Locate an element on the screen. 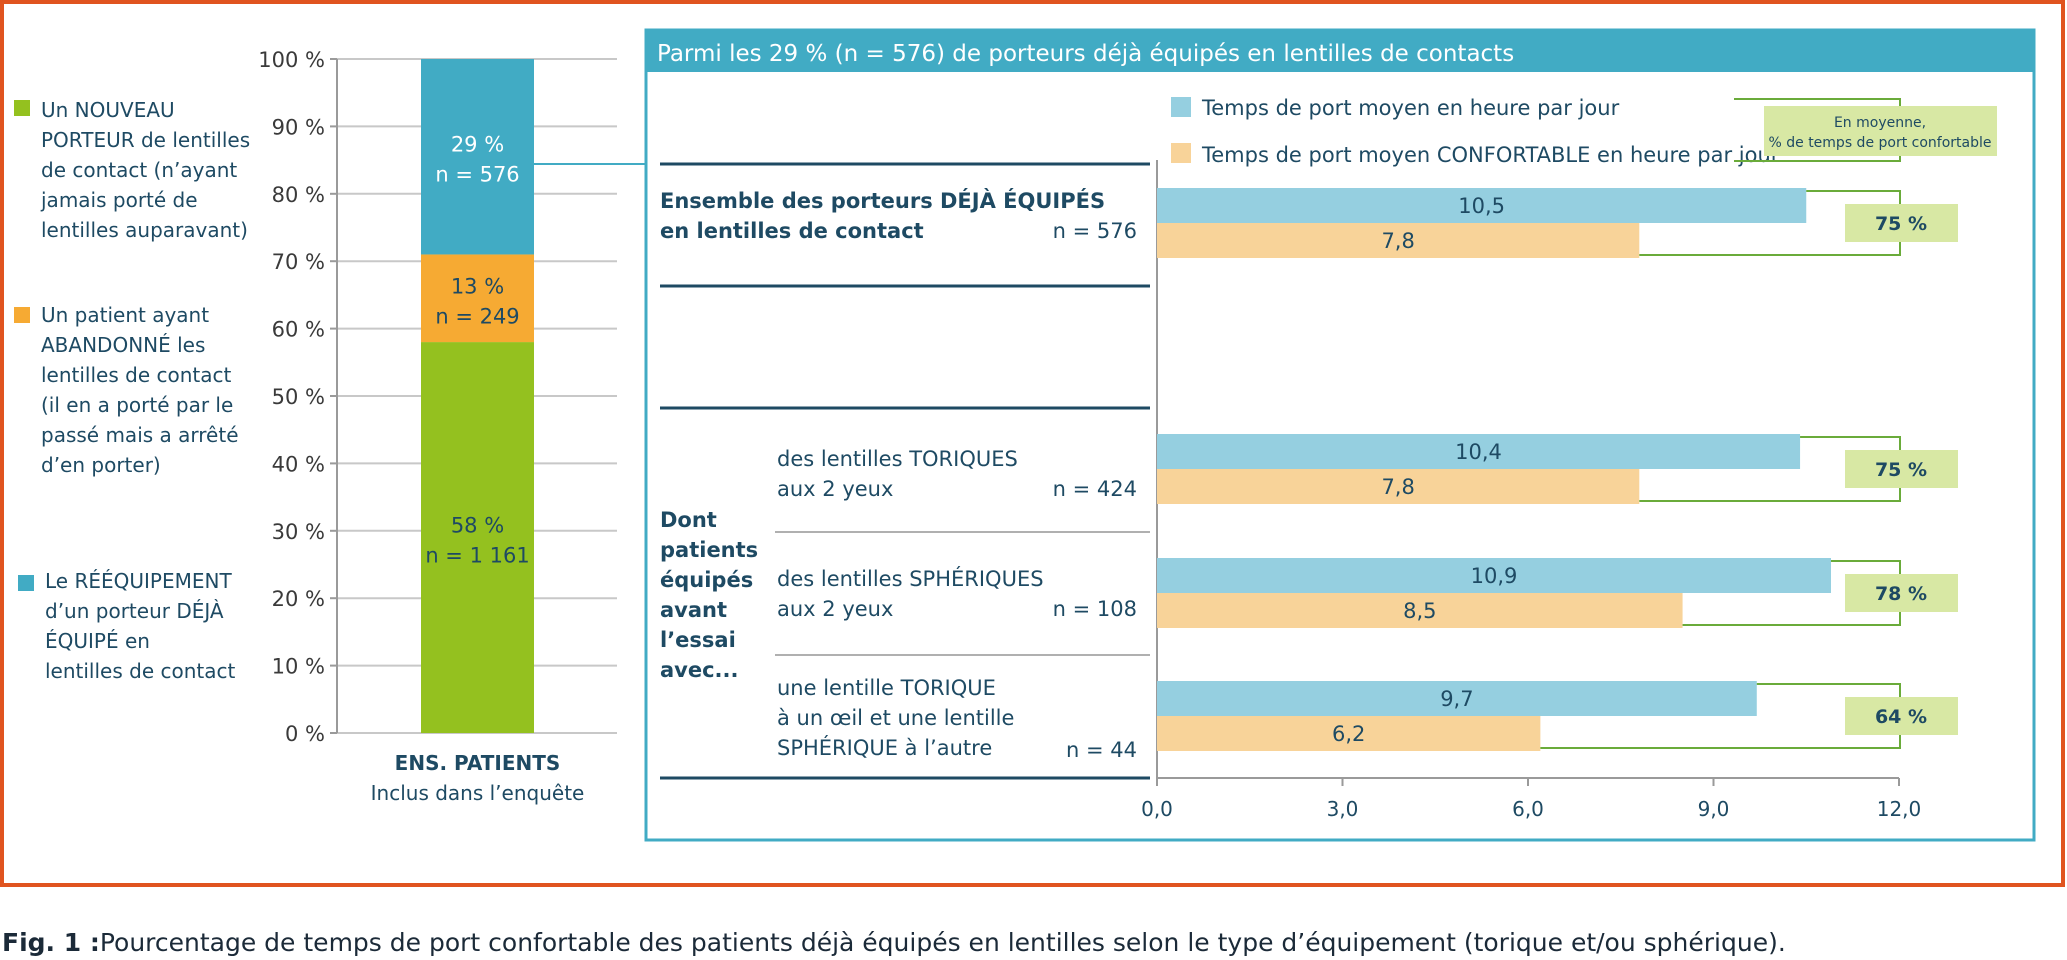 This screenshot has height=960, width=2067. pct-header-badge is located at coordinates (1880, 131).